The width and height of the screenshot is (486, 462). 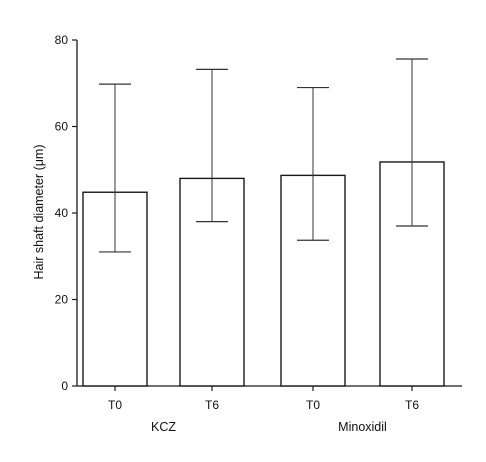 I want to click on y-tick-label: 0, so click(x=64, y=386).